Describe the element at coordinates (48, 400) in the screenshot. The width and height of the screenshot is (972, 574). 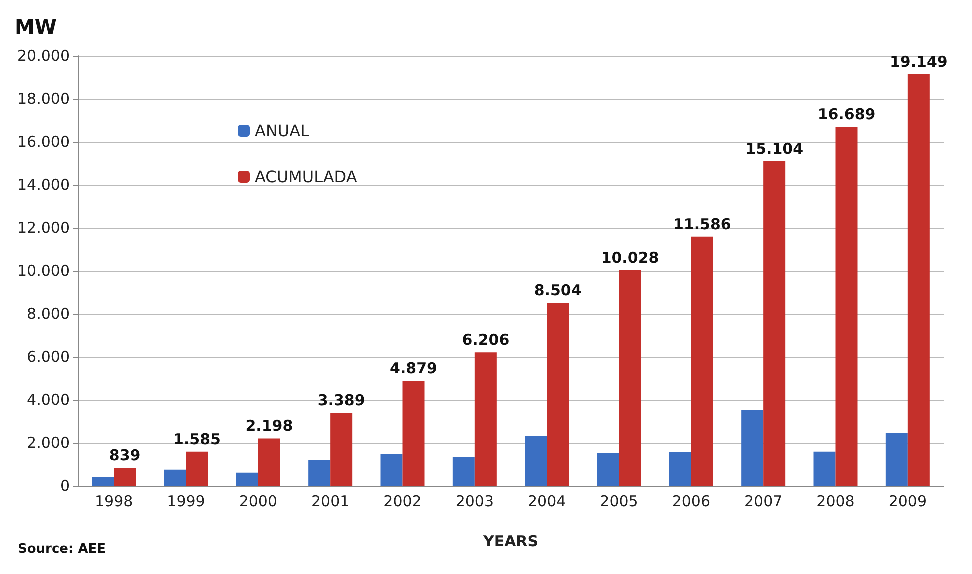
I see `y-tick-label: 4.000` at that location.